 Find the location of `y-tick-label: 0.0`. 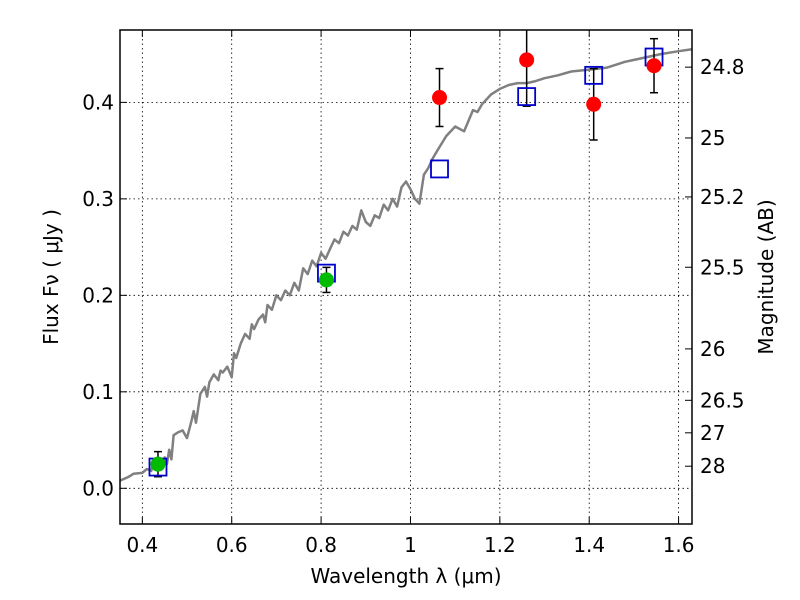

y-tick-label: 0.0 is located at coordinates (98, 488).